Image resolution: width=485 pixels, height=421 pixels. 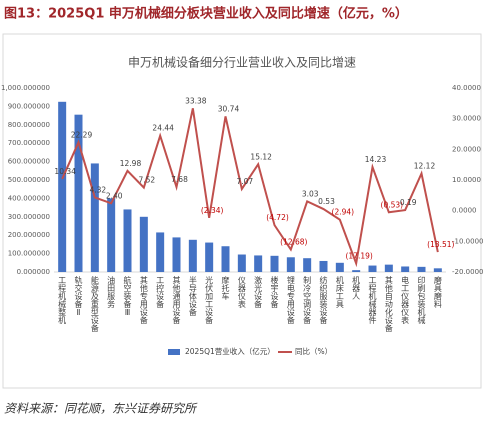 What do you see at coordinates (392, 204) in the screenshot?
I see `value-label: (0.53)` at bounding box center [392, 204].